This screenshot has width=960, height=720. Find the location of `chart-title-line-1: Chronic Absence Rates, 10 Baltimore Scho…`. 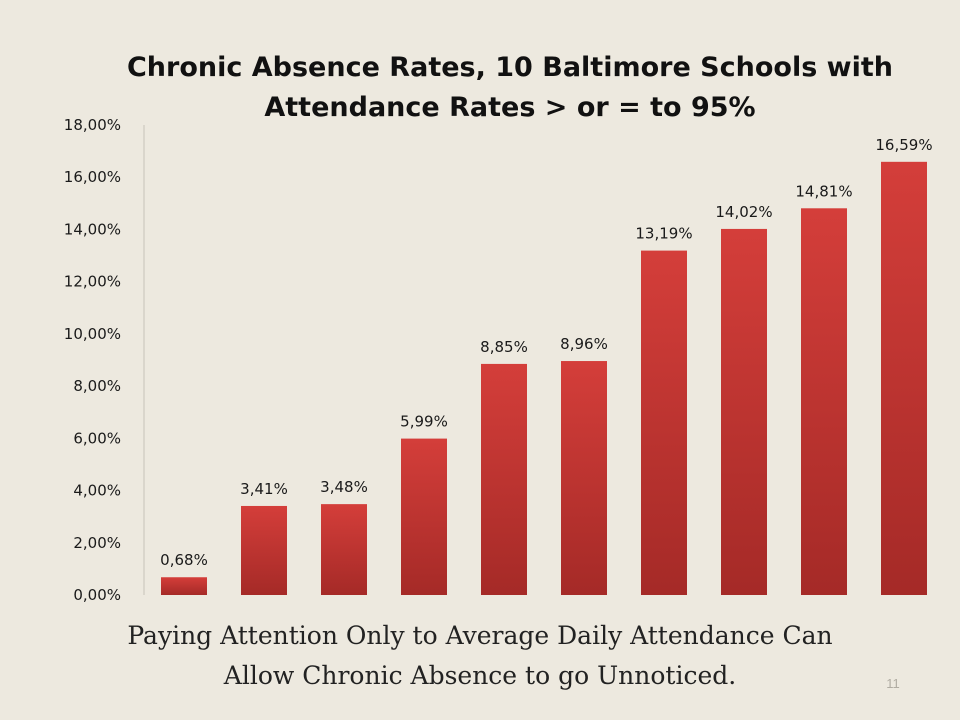

chart-title-line-1: Chronic Absence Rates, 10 Baltimore Scho… is located at coordinates (509, 67).